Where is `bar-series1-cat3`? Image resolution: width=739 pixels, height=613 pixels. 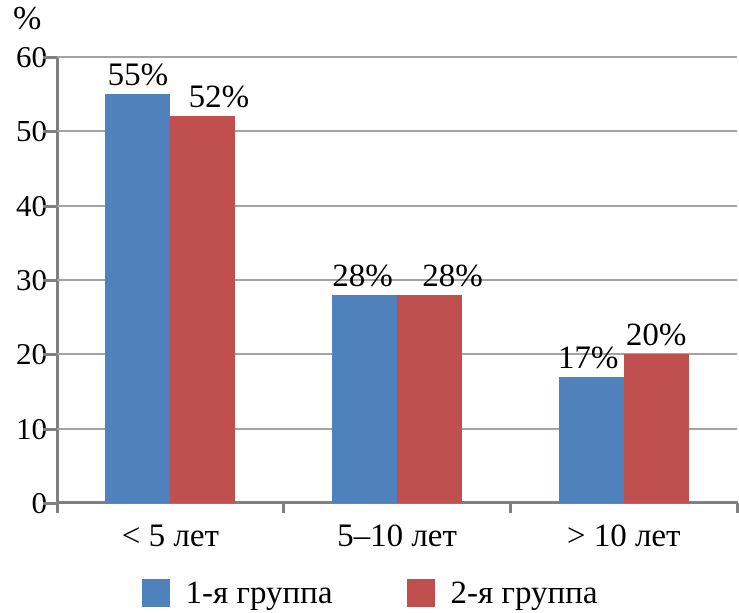
bar-series1-cat3 is located at coordinates (591, 439).